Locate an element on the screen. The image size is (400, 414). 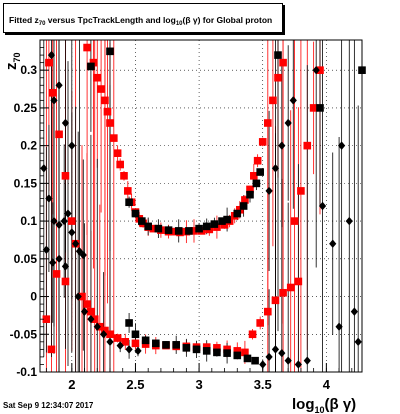
x-tick-label: 2 is located at coordinates (71, 384).